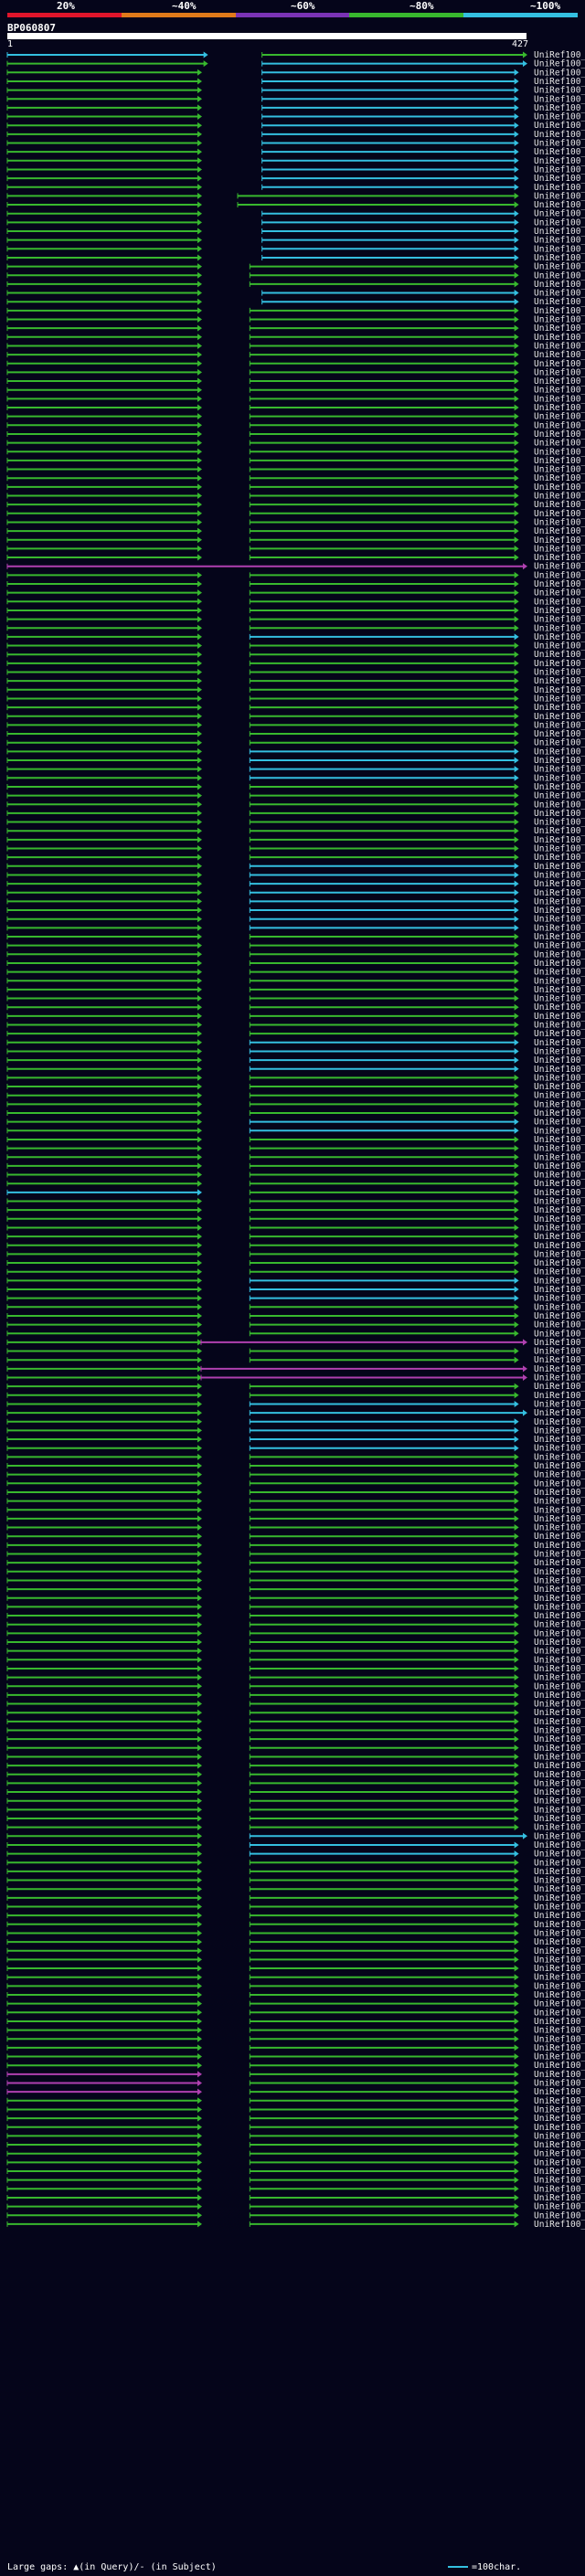  What do you see at coordinates (296, 258) in the screenshot?
I see `hit-row: UniRef100_B9RYR6` at bounding box center [296, 258].